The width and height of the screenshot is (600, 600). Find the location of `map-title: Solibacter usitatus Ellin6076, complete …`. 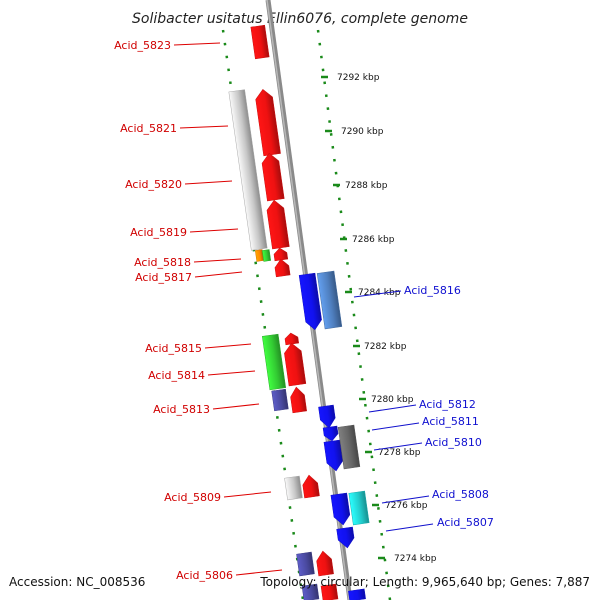

map-title: Solibacter usitatus Ellin6076, complete … is located at coordinates (300, 19).